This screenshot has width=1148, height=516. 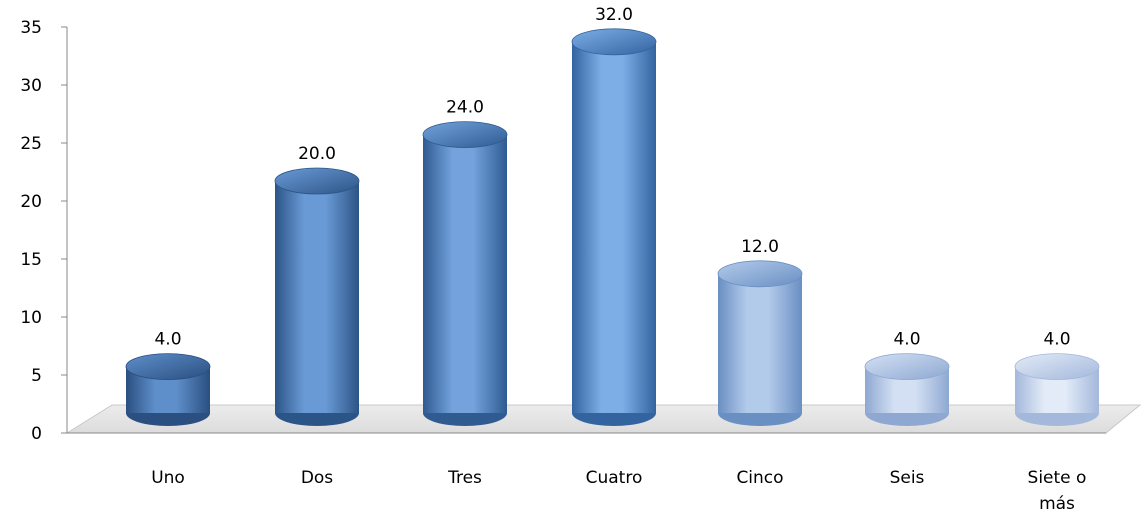 I want to click on y-tick-label: 0, so click(x=36, y=434).